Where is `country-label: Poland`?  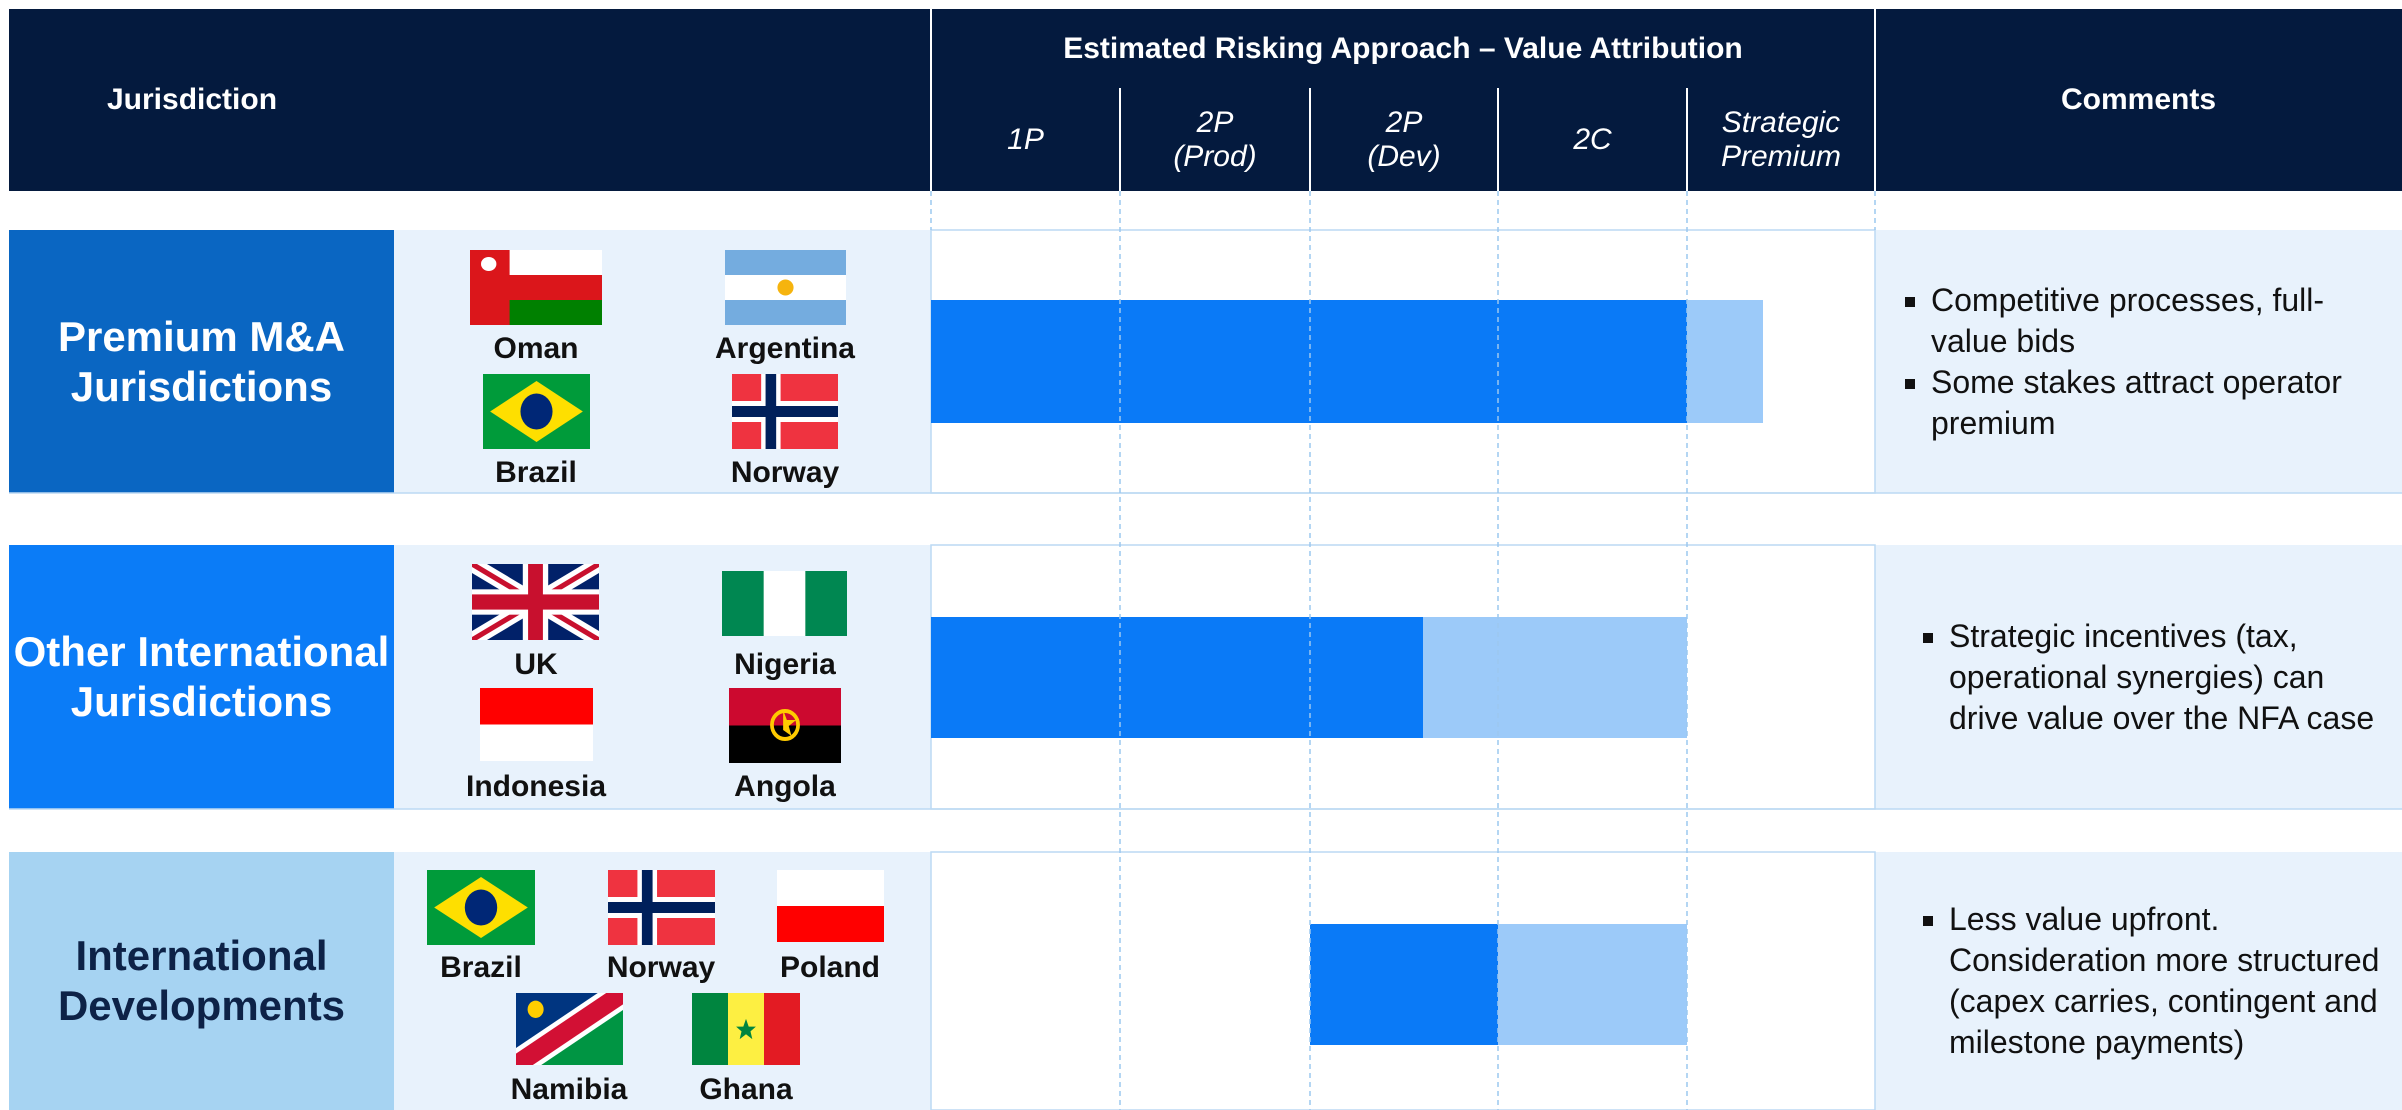 country-label: Poland is located at coordinates (830, 967).